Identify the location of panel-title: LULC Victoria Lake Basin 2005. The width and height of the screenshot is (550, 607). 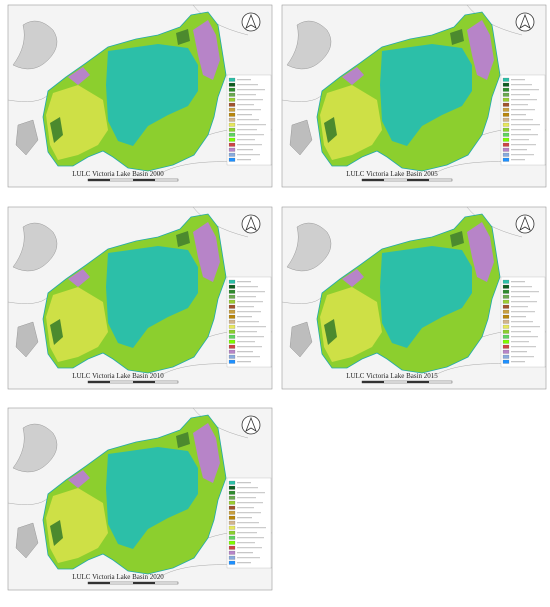
(392, 174).